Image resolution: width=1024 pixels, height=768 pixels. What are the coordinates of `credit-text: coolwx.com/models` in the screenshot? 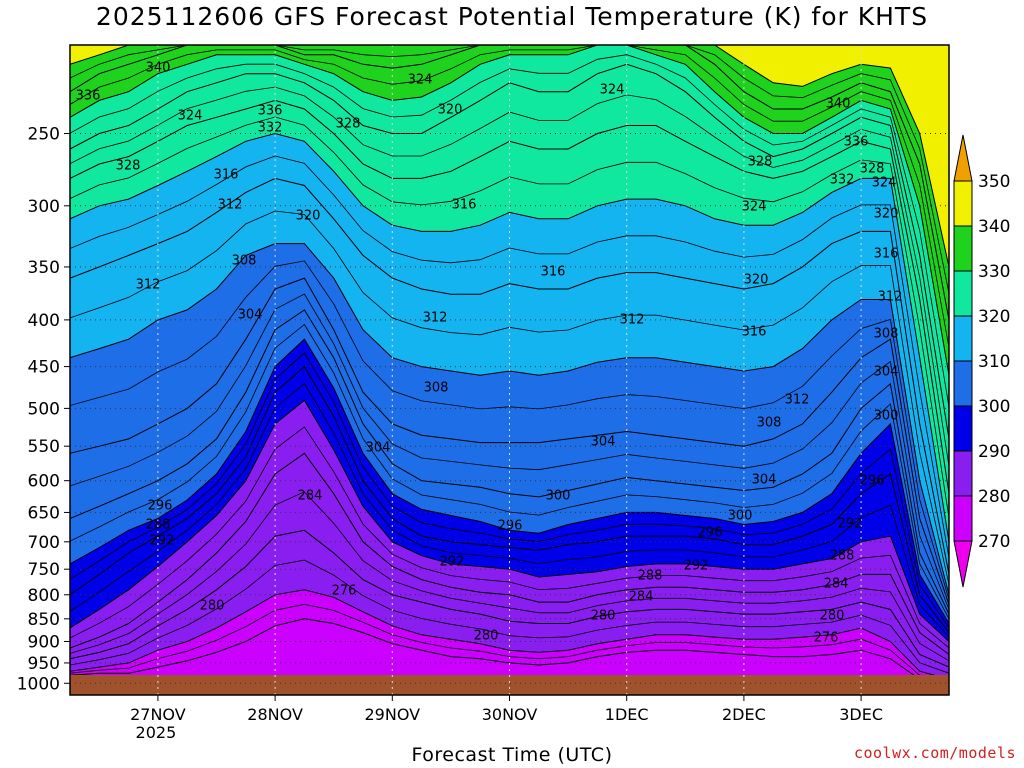 It's located at (934, 753).